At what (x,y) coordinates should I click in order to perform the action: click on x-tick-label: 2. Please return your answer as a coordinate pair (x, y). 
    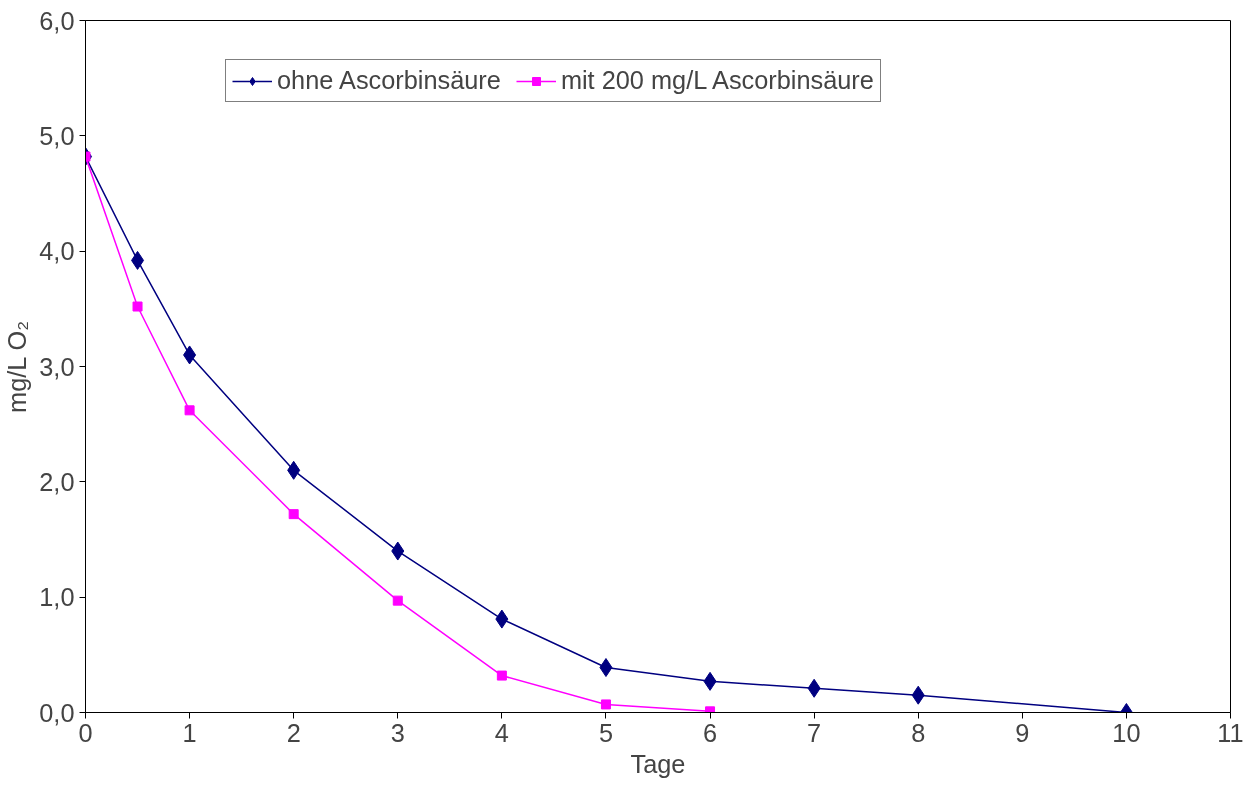
    Looking at the image, I should click on (293, 732).